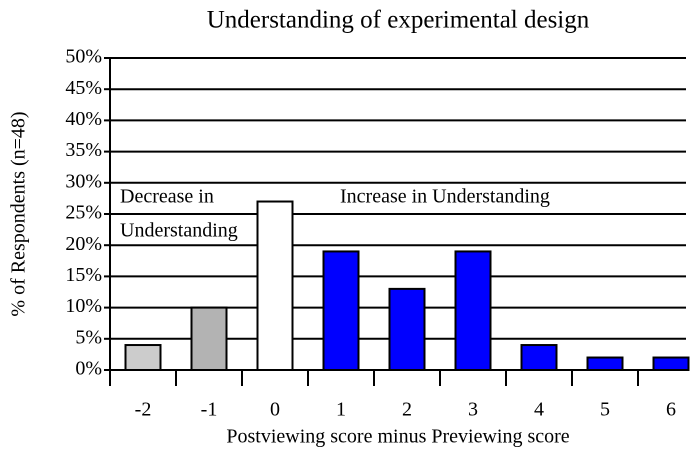 This screenshot has width=698, height=451. I want to click on y-tick-label: 0%, so click(88, 369).